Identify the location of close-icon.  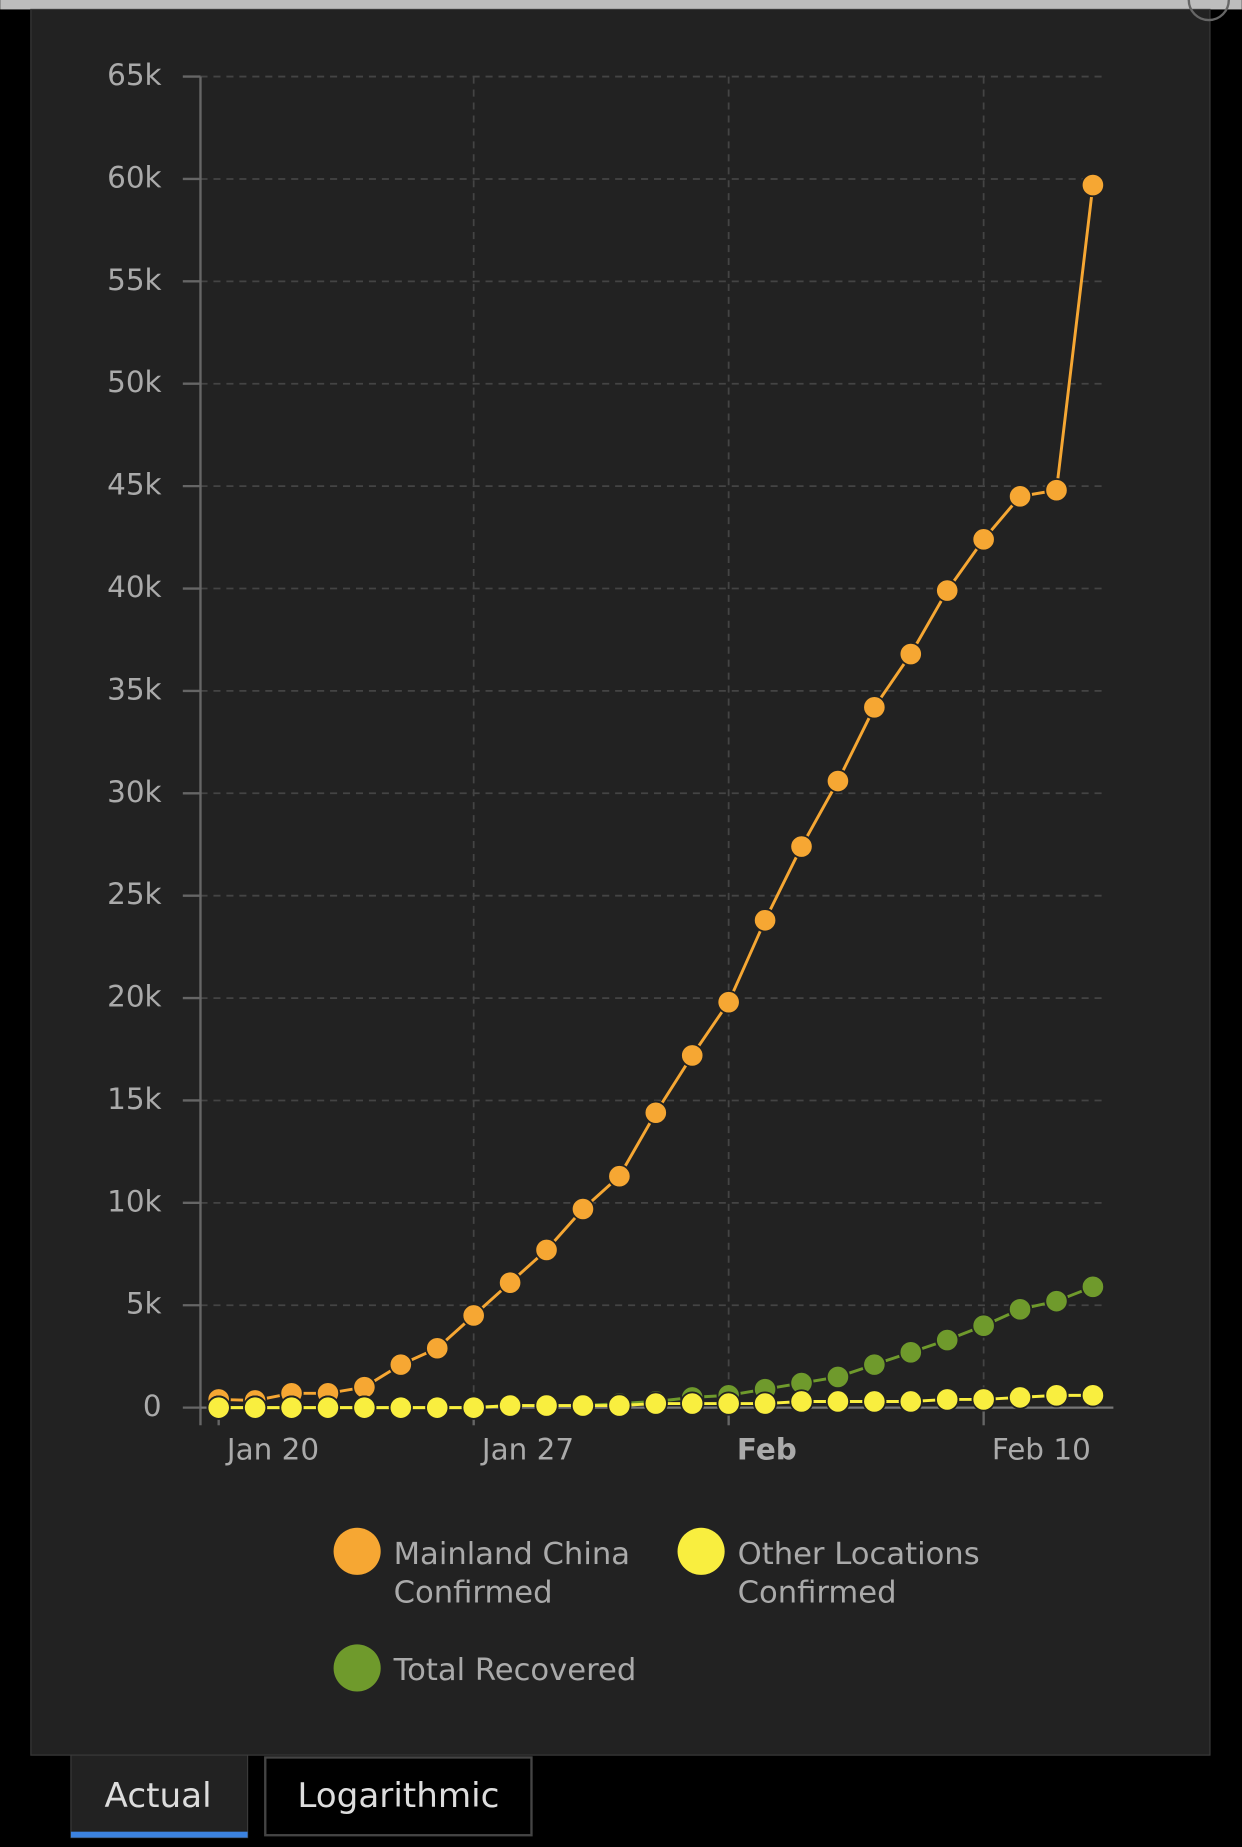
(1208, 11).